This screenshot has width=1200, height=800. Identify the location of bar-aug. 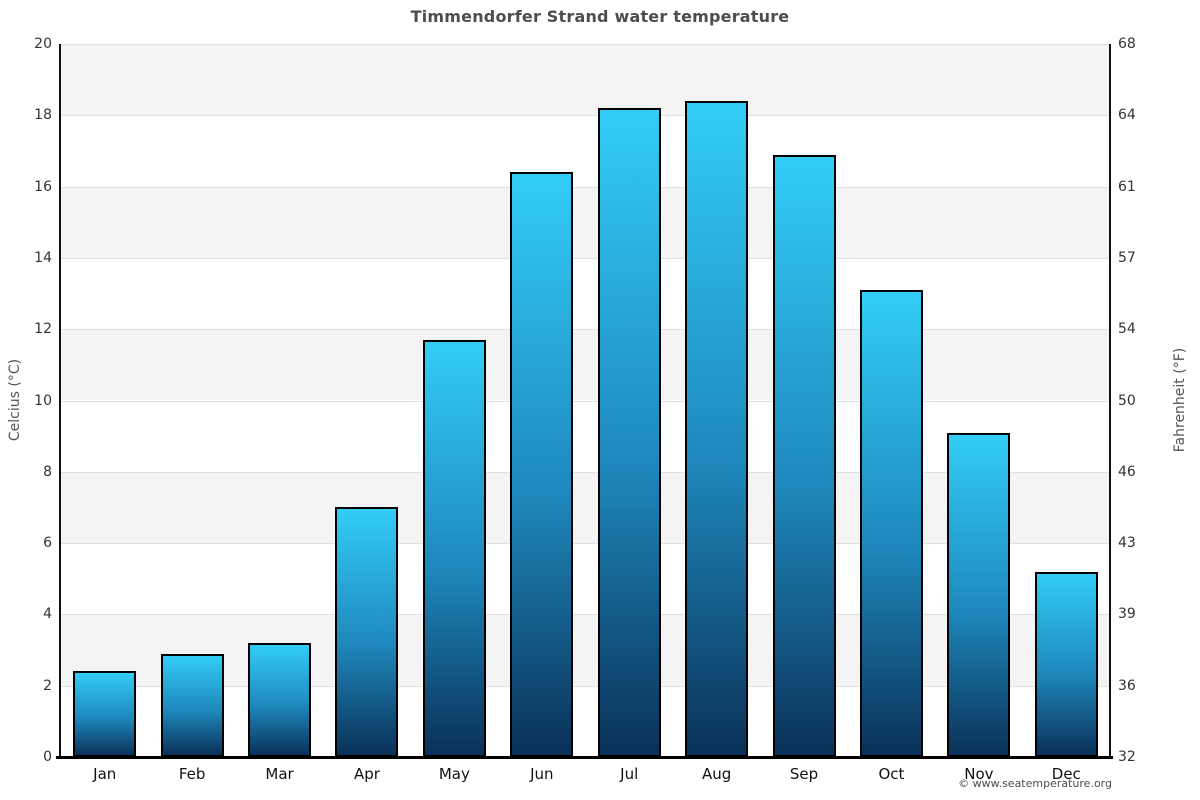
(717, 429).